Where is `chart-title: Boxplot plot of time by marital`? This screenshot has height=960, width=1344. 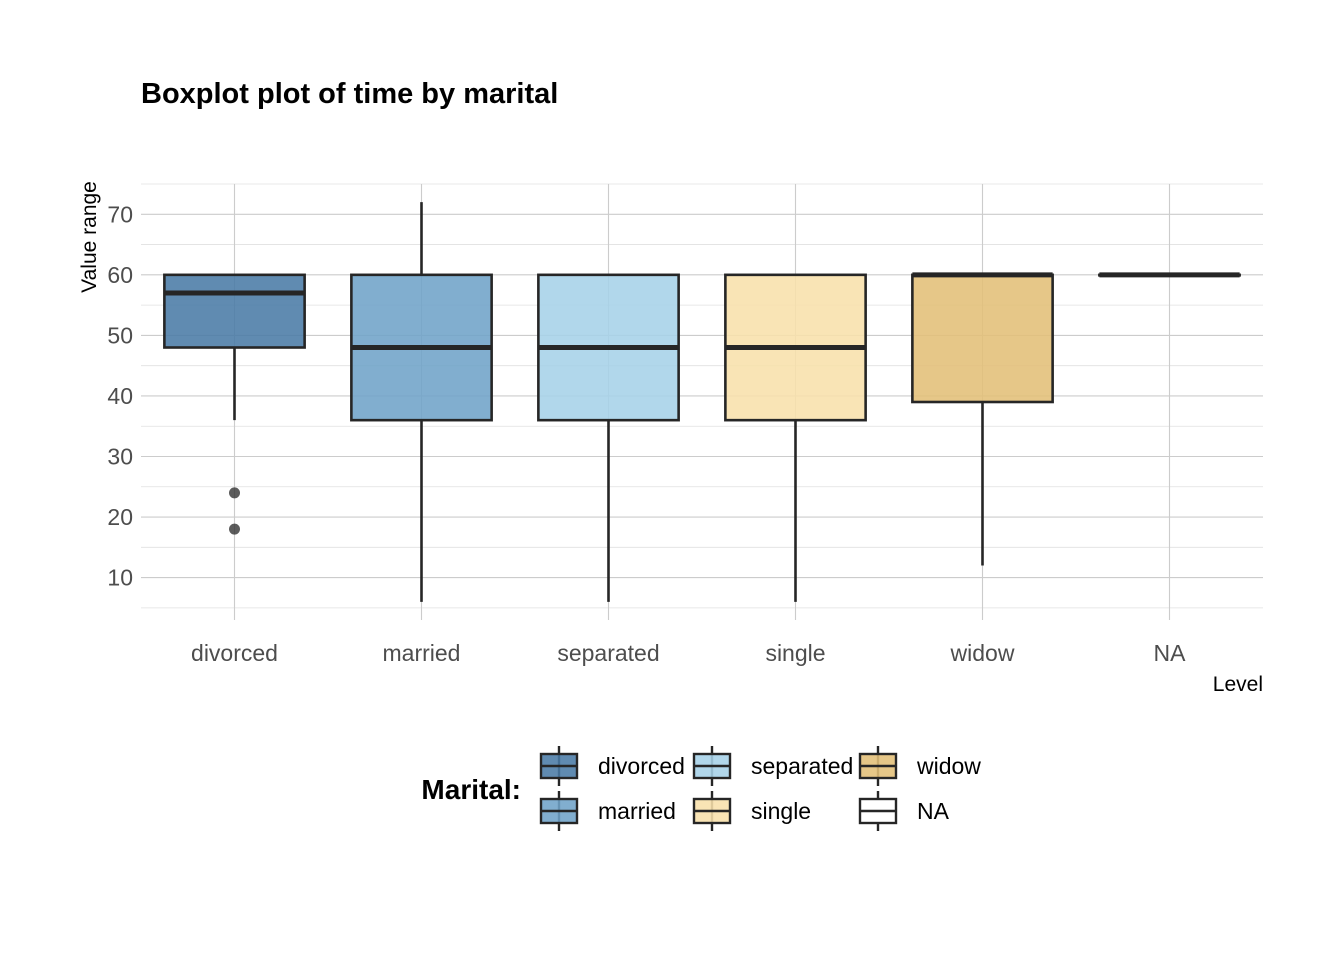 chart-title: Boxplot plot of time by marital is located at coordinates (349, 94).